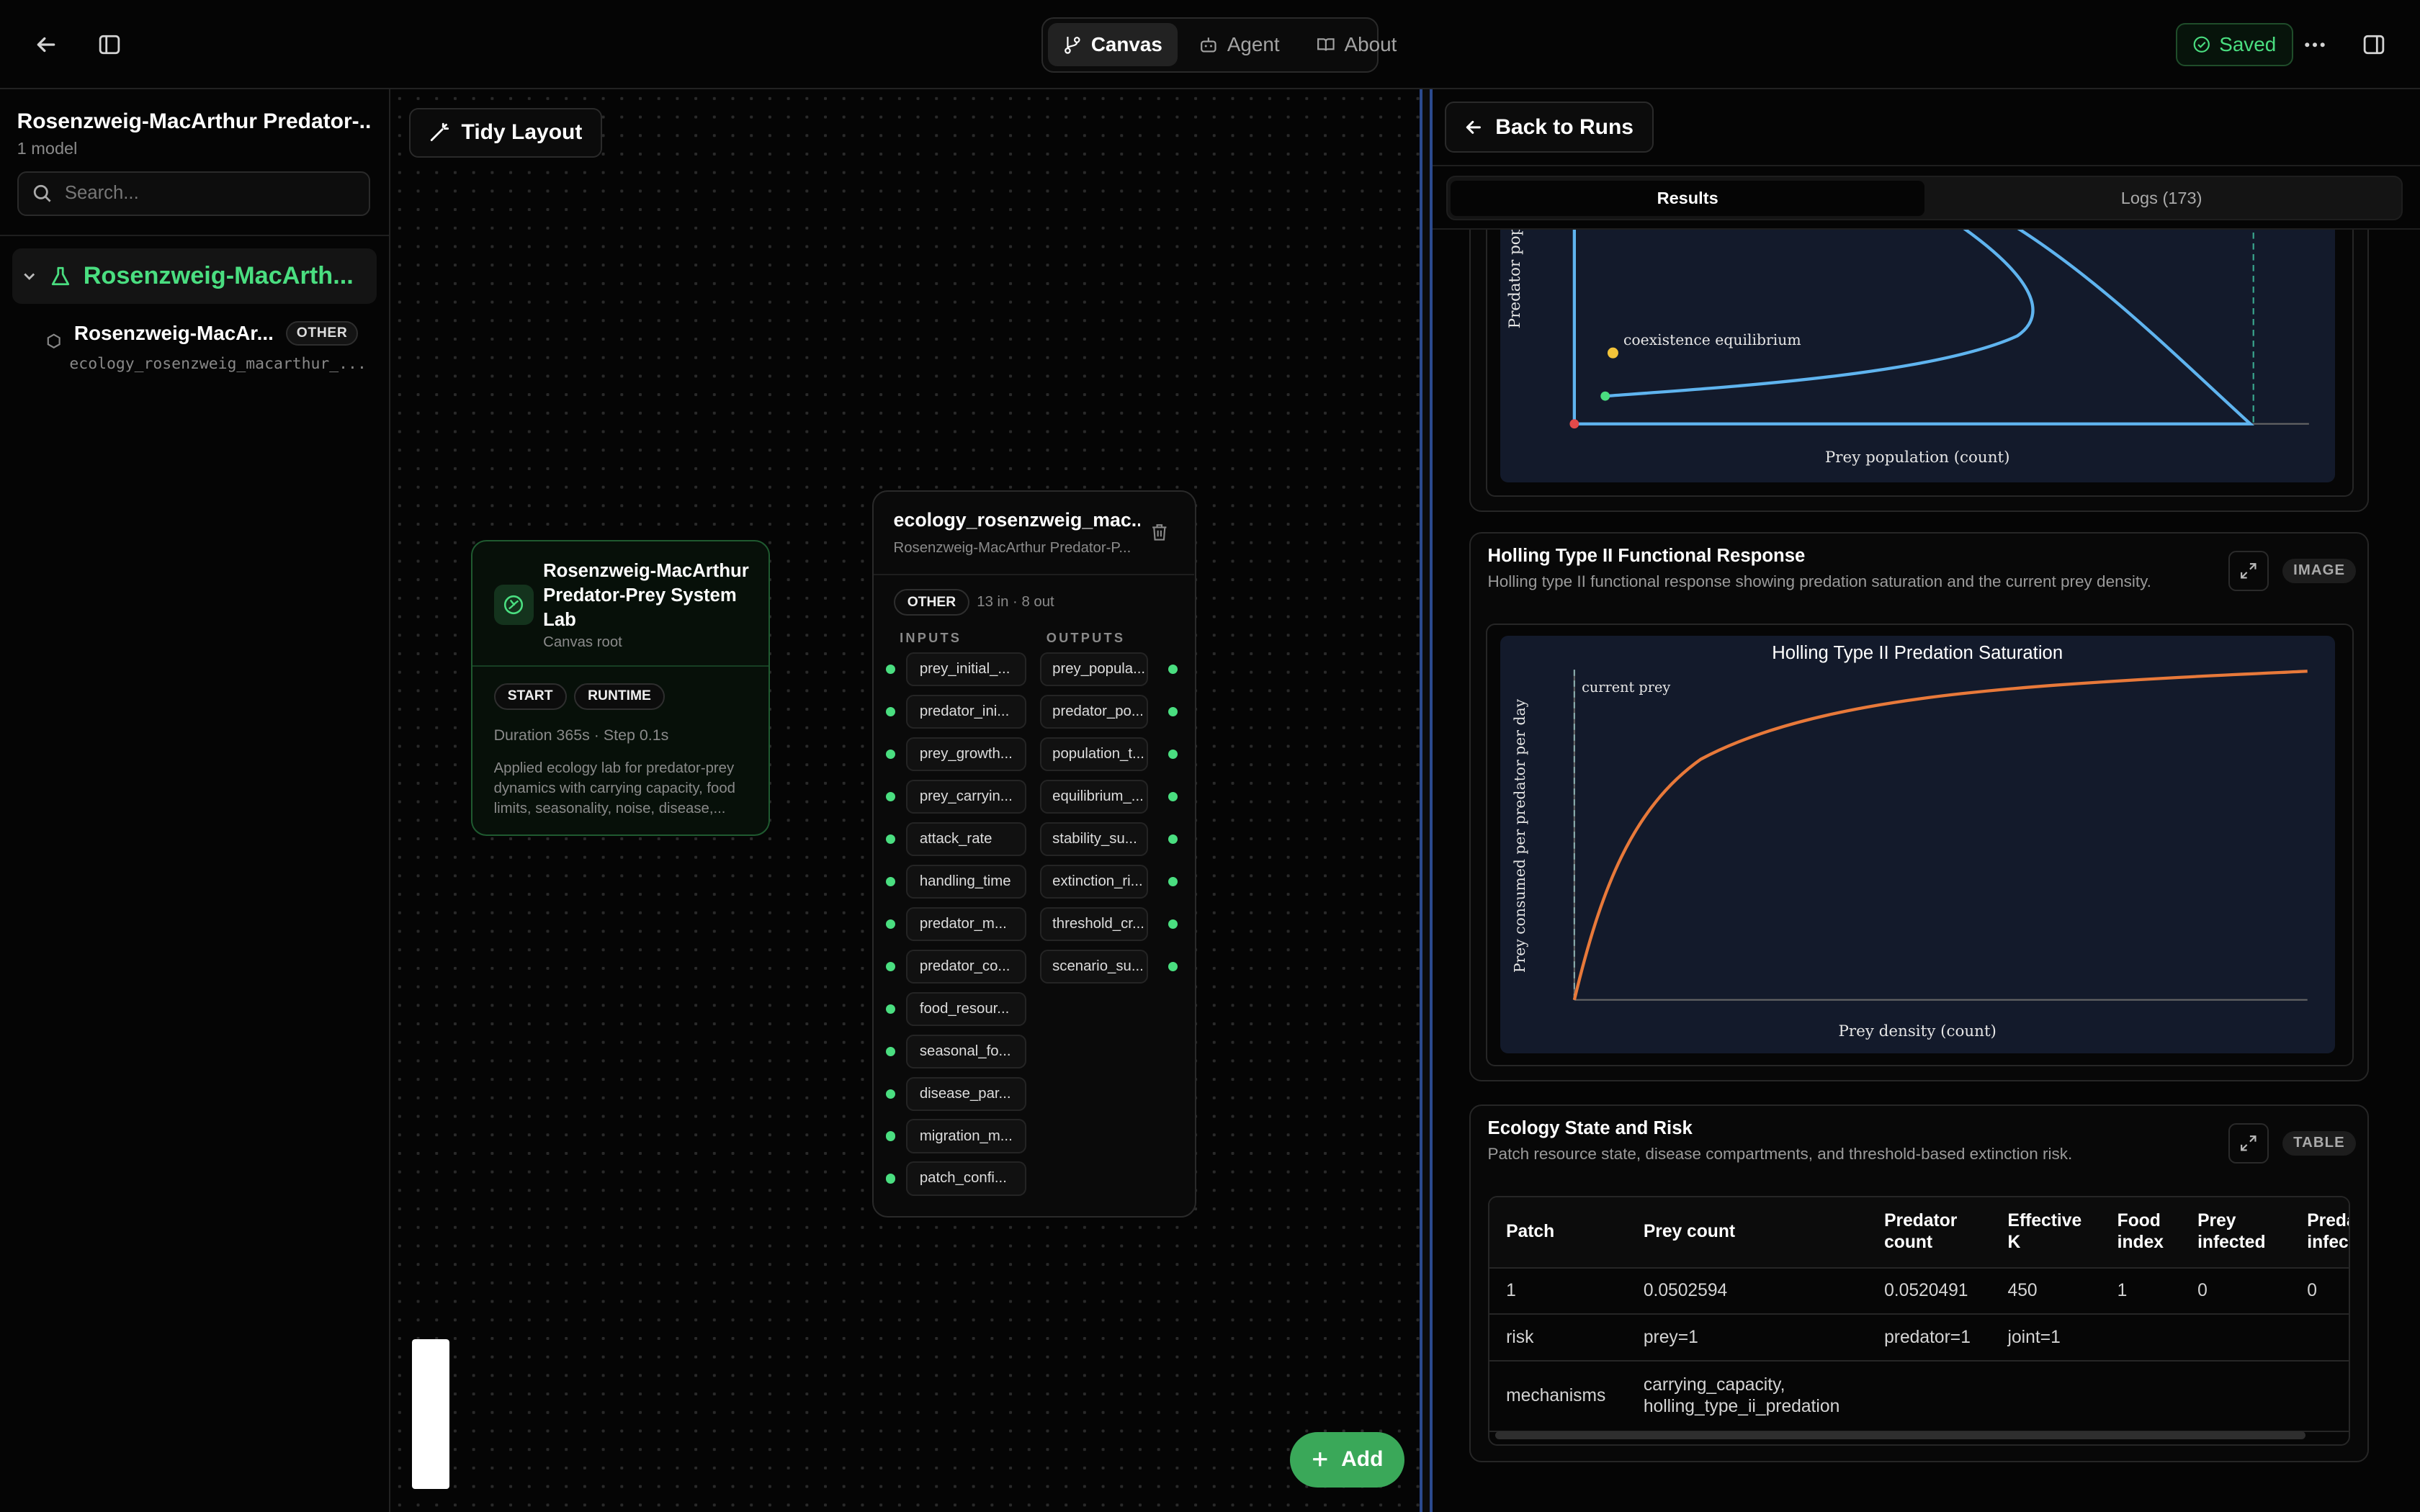  Describe the element at coordinates (46, 45) in the screenshot. I see `back-arrow-icon` at that location.